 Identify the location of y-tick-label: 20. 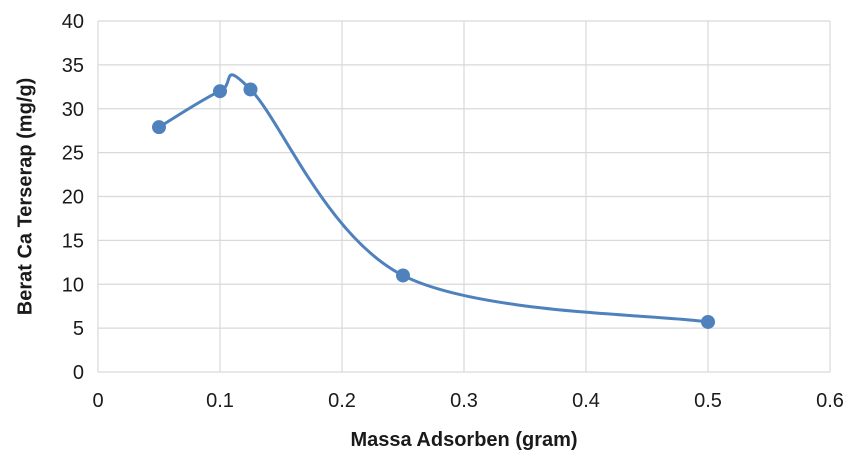
(73, 198).